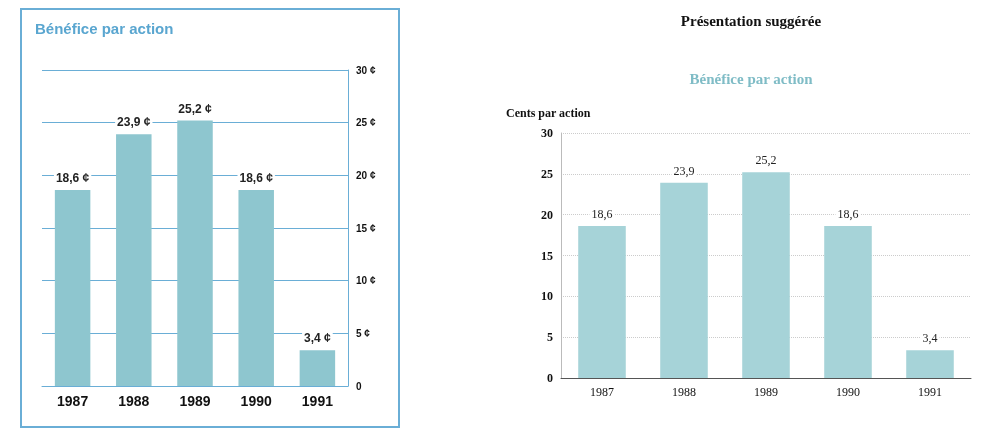  Describe the element at coordinates (104, 28) in the screenshot. I see `chart-title: Bénéfice par action` at that location.